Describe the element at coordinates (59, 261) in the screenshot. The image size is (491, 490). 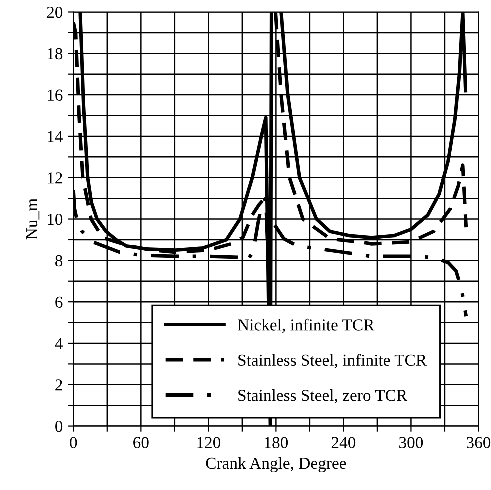
I see `y-tick-label: 8` at that location.